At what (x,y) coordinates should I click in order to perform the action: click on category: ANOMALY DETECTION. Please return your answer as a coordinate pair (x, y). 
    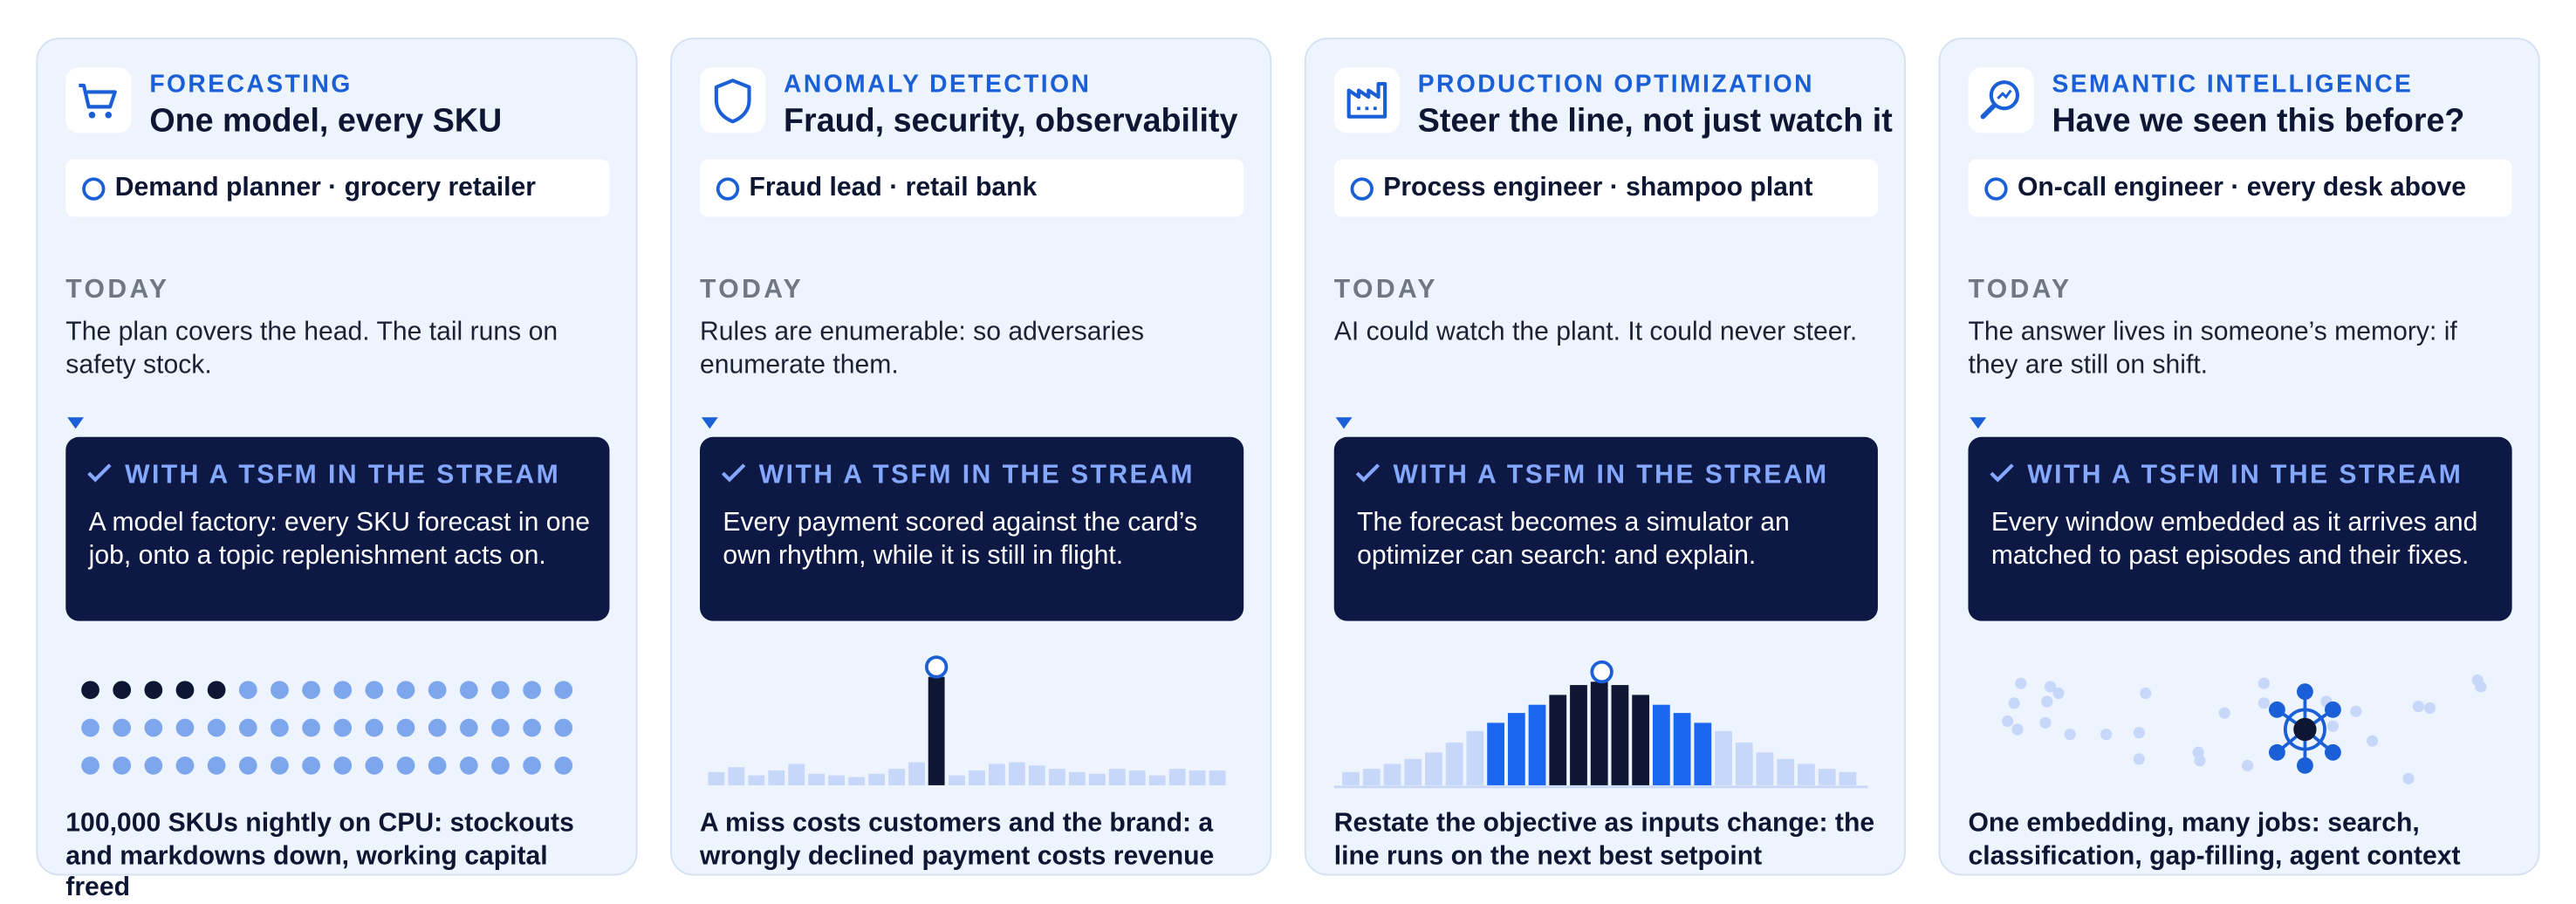
    Looking at the image, I should click on (938, 84).